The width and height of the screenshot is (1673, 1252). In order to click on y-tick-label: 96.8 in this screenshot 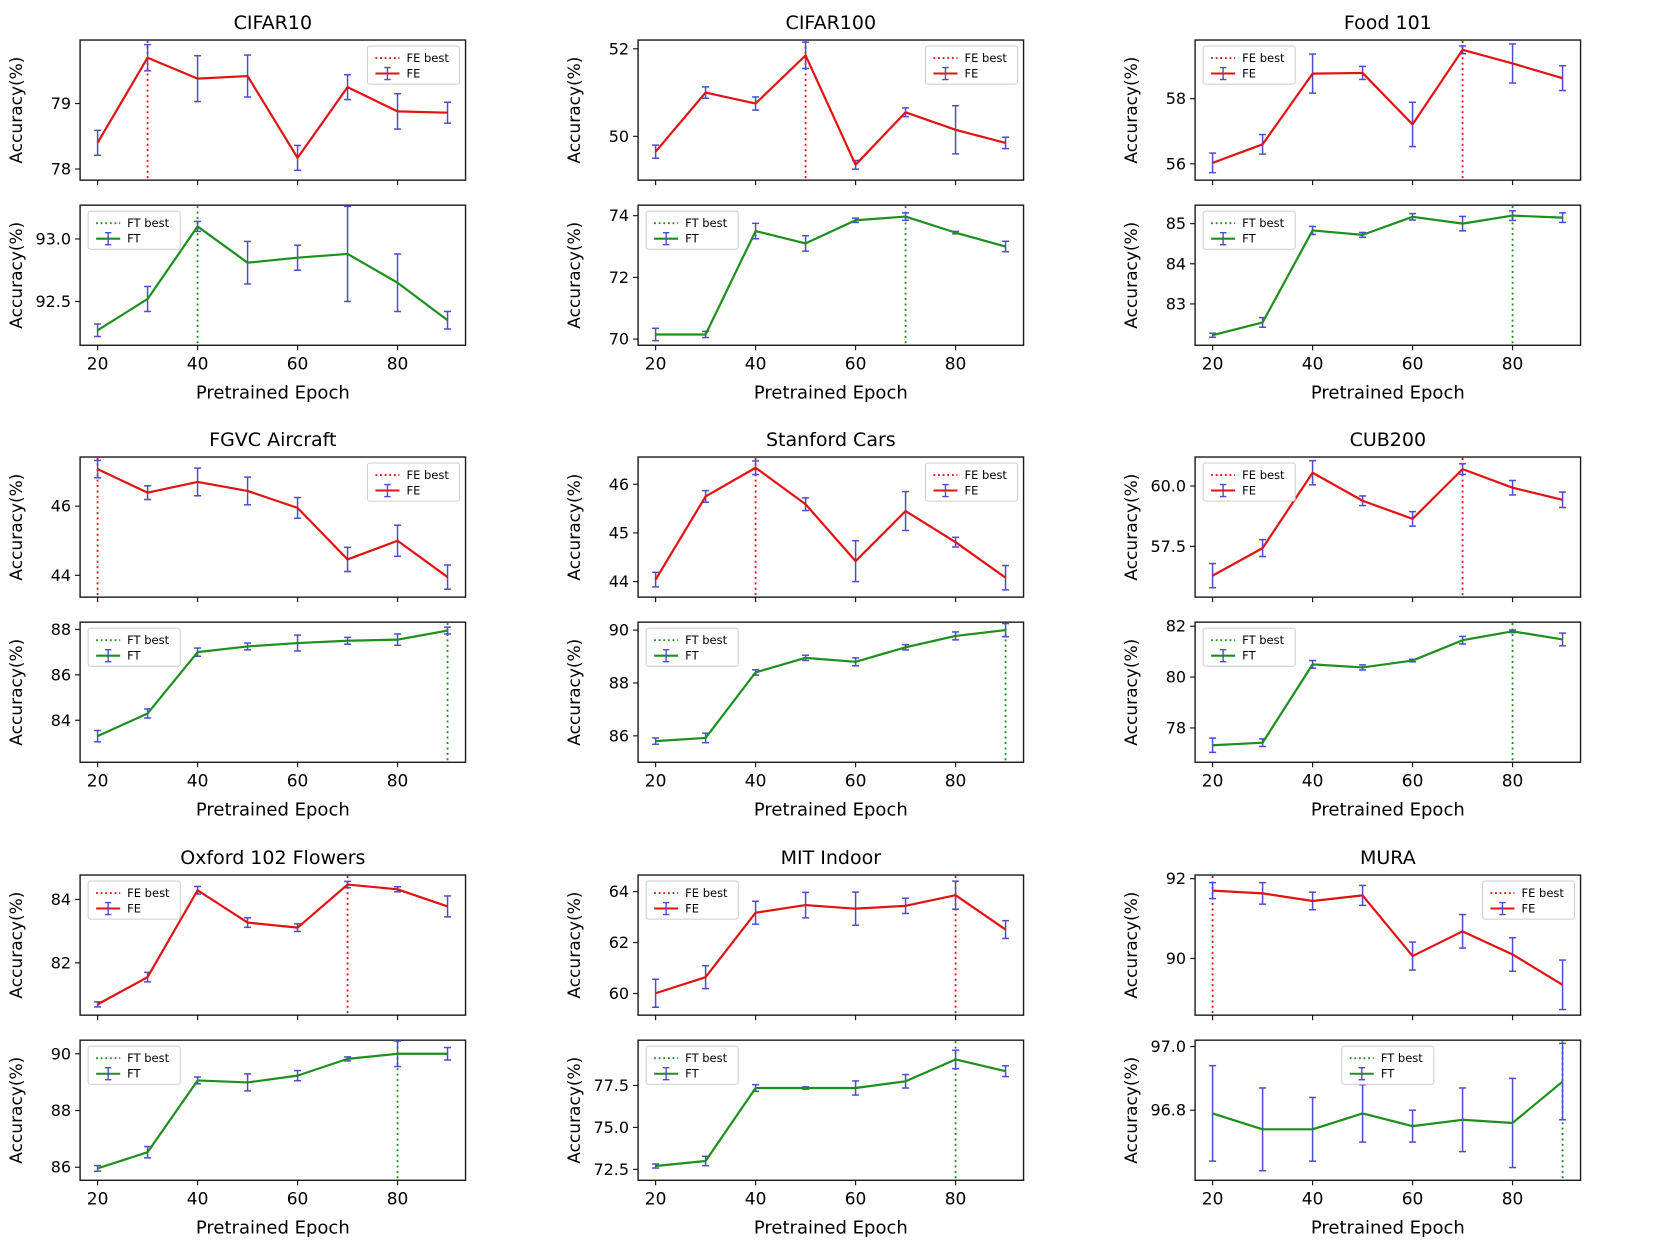, I will do `click(1169, 1109)`.